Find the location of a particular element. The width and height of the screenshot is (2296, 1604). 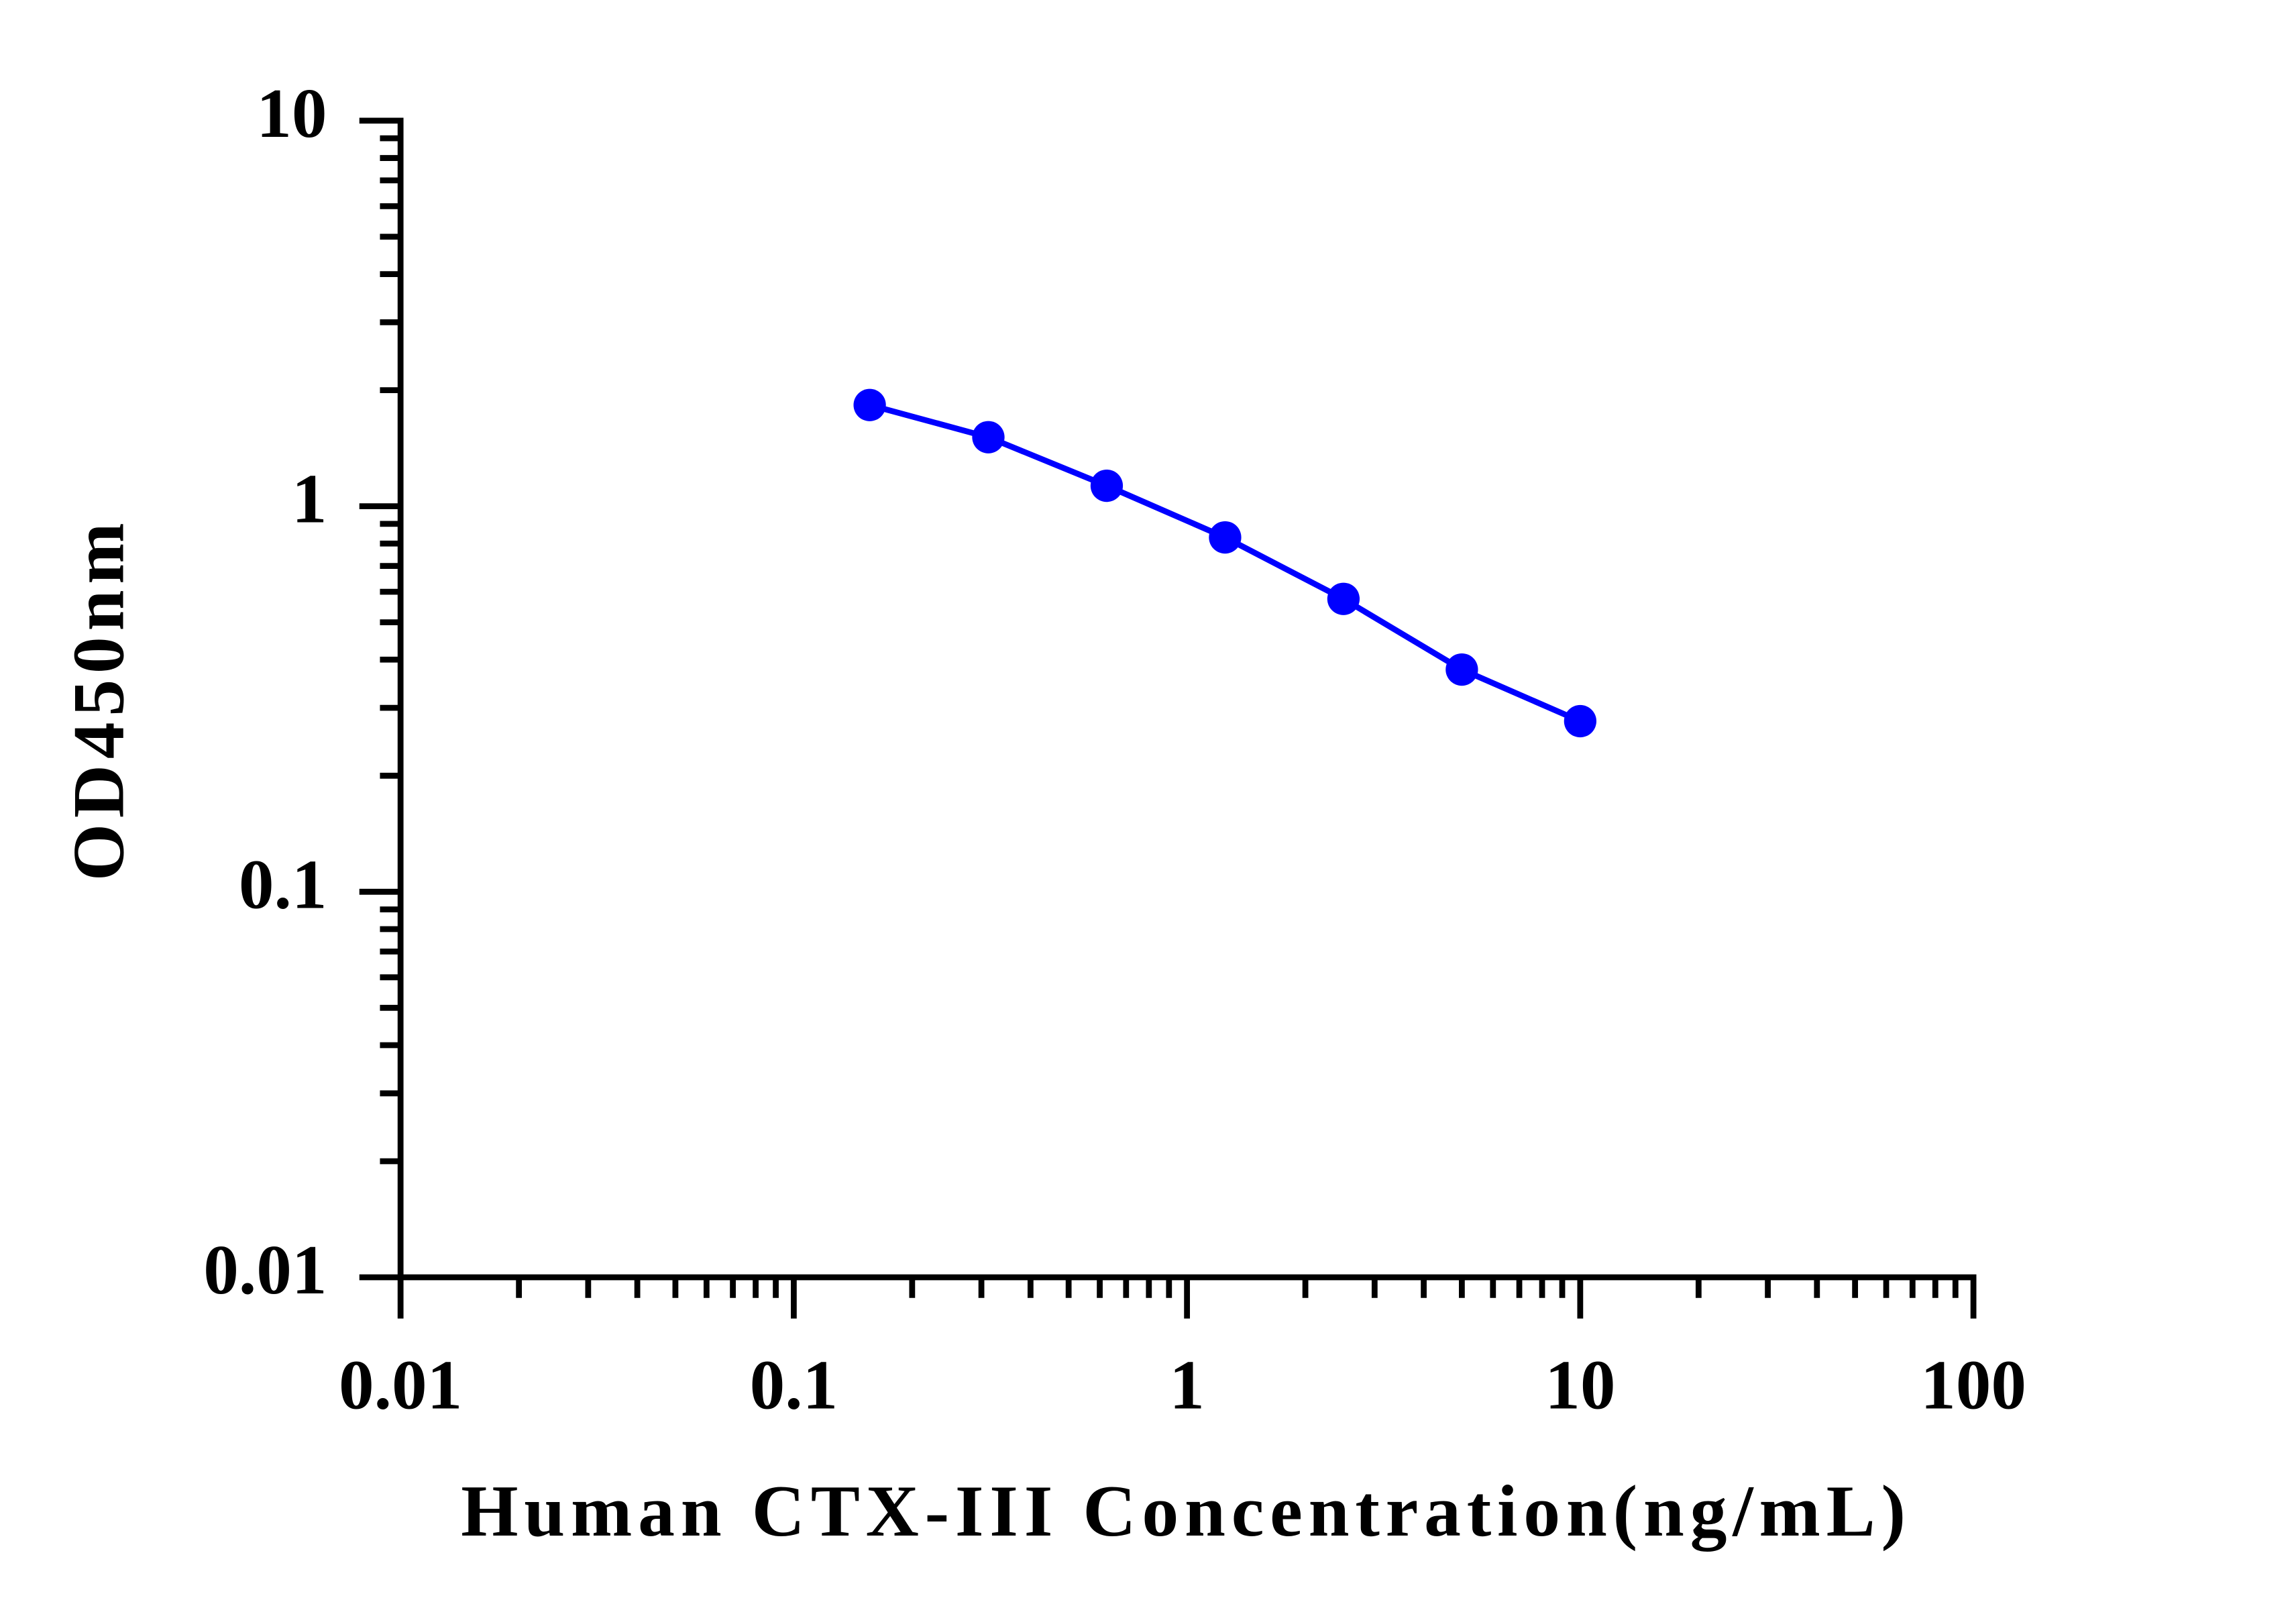

x-axis-title: Human CTX-III Concentration(ng/mL) is located at coordinates (1186, 1511).